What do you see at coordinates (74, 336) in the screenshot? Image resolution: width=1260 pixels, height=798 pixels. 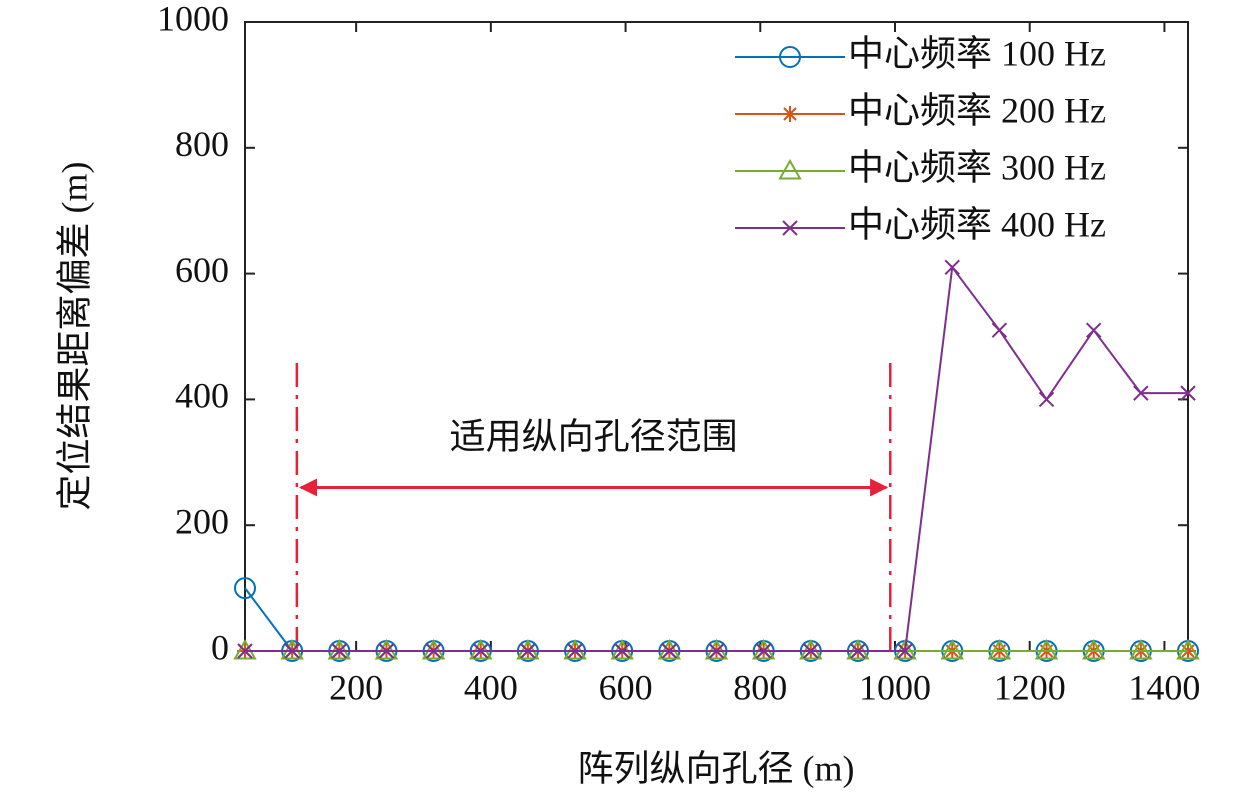 I see `y-axis-label: 定位结果距离偏差 (m)` at bounding box center [74, 336].